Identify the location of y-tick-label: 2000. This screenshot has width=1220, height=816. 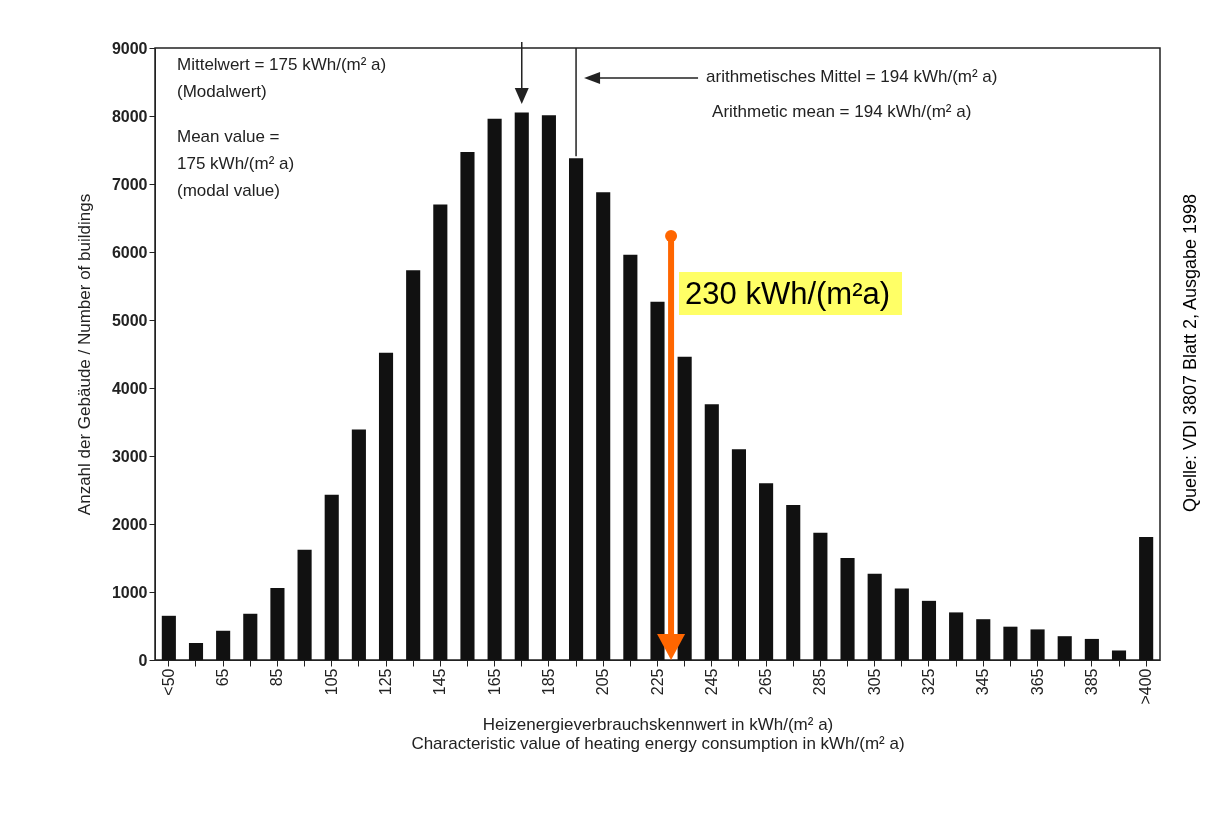
(129, 524).